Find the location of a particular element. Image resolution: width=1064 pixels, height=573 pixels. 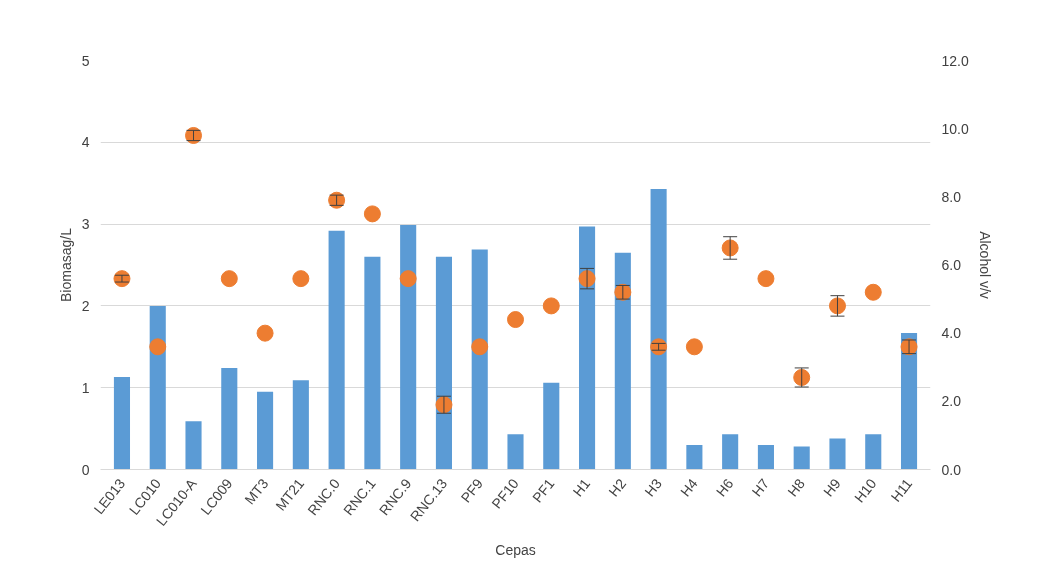

y-tick-label: 2 is located at coordinates (85, 305).